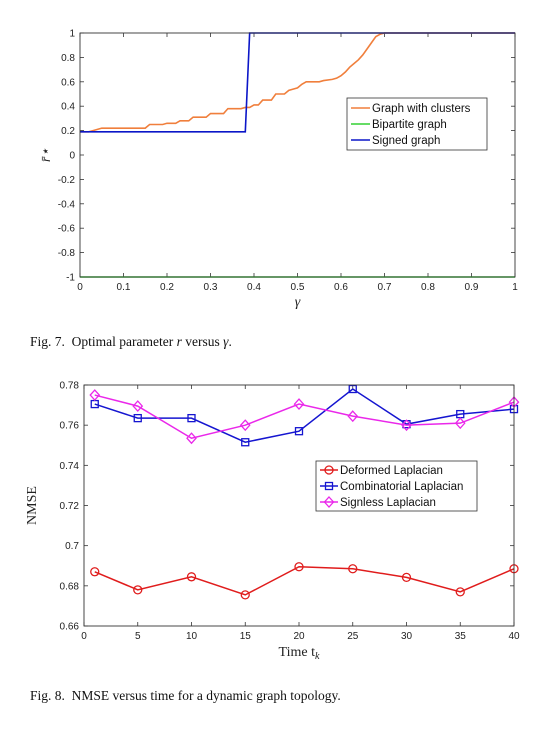 This screenshot has height=737, width=543. Describe the element at coordinates (409, 125) in the screenshot. I see `fig7-legend-label-1: Bipartite graph` at that location.